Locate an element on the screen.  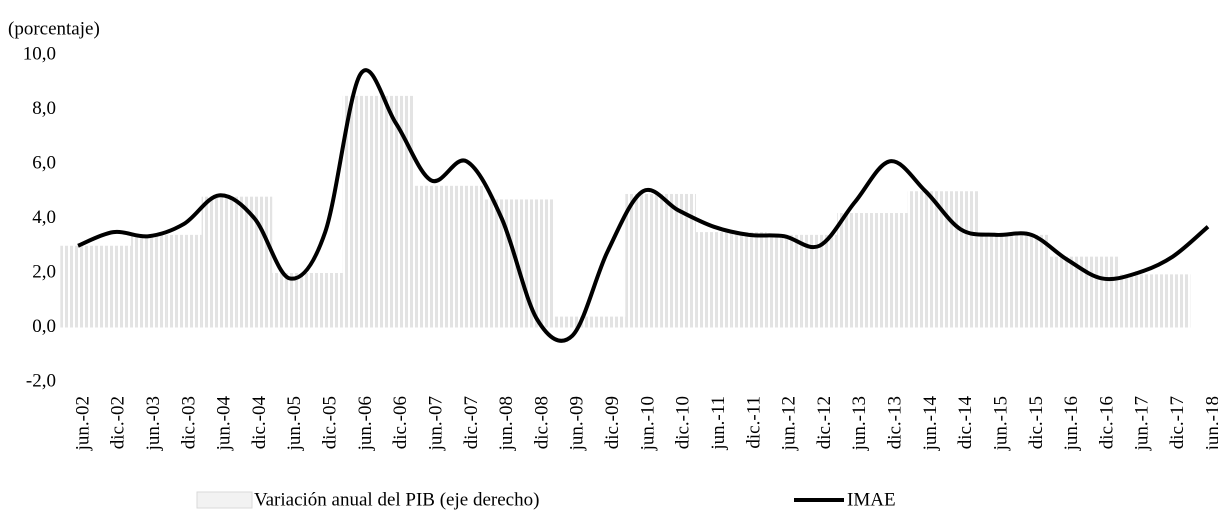
y-tick-label: 6,0 is located at coordinates (44, 162).